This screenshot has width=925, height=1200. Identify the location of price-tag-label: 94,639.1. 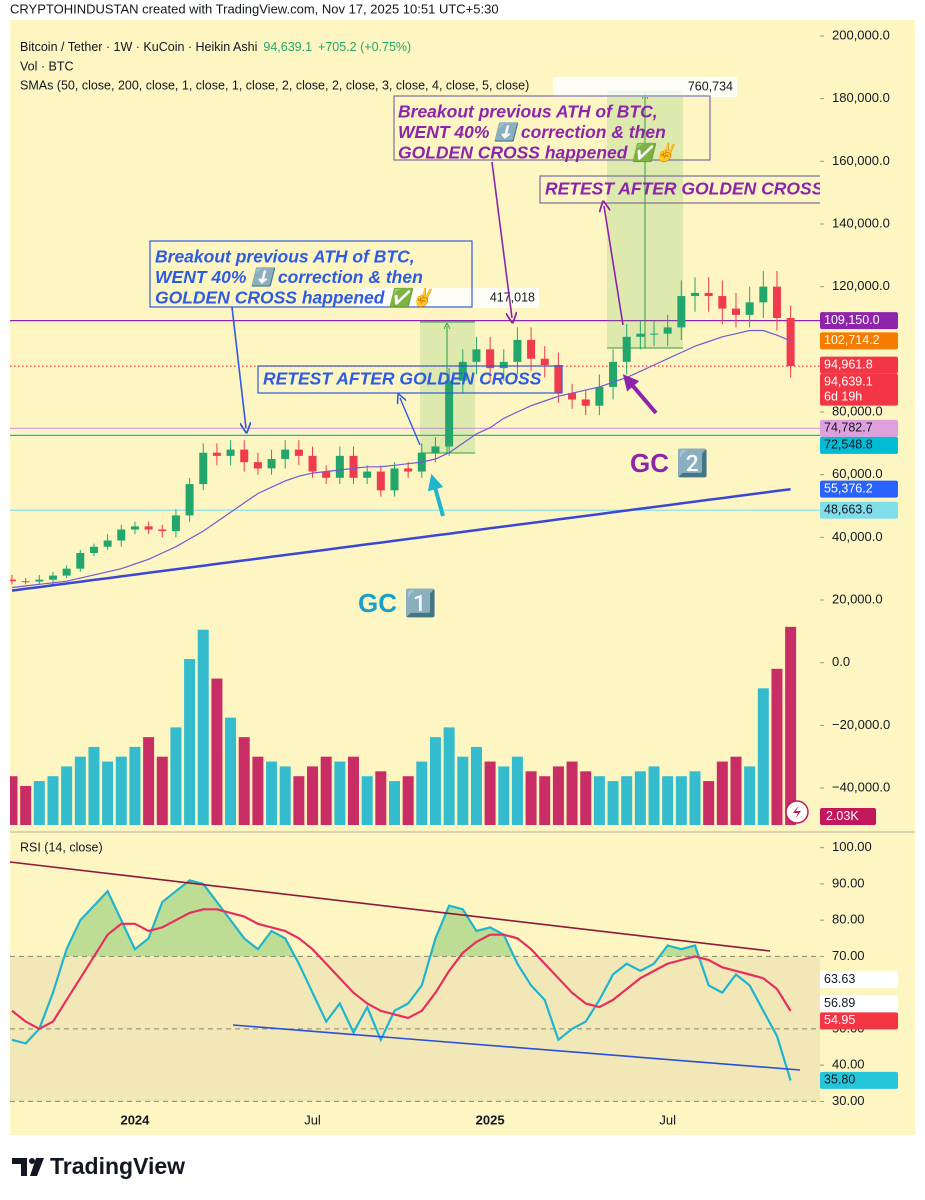
(848, 381).